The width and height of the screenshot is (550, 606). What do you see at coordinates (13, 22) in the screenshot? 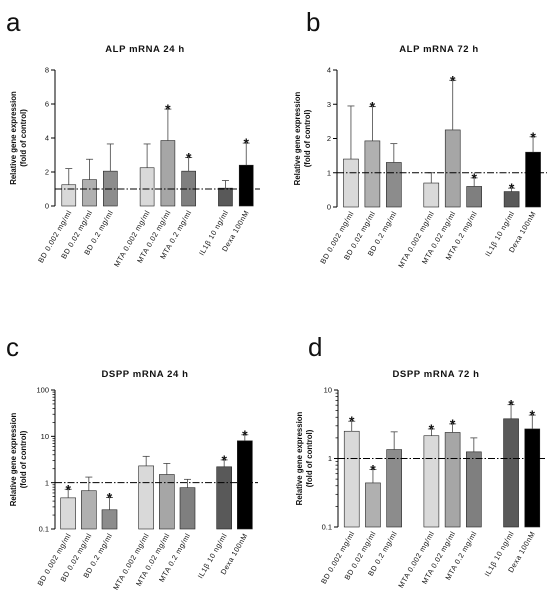
I see `panel-letter-a: a` at bounding box center [13, 22].